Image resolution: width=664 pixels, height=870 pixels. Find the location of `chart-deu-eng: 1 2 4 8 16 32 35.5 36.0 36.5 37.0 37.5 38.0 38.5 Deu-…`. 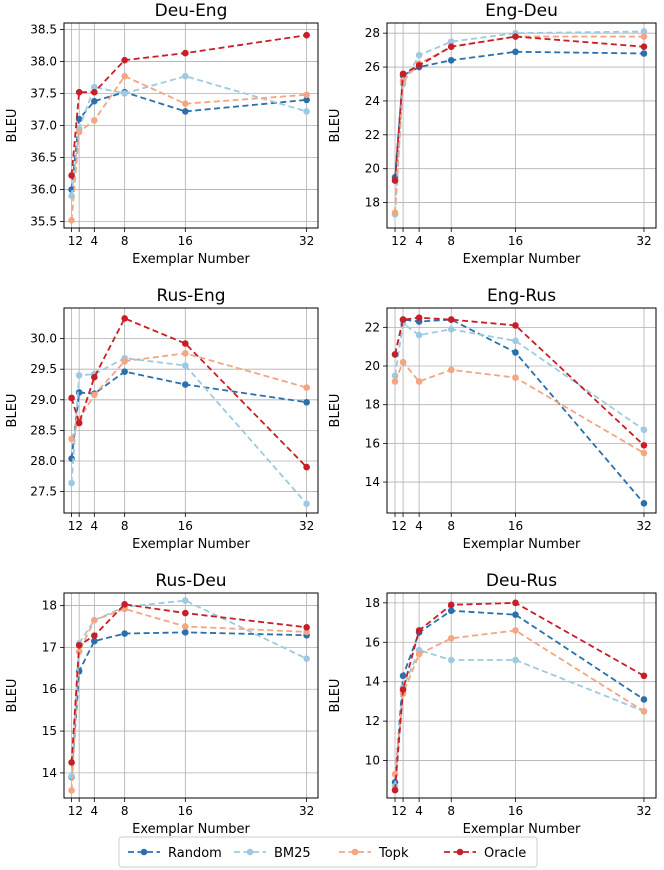

chart-deu-eng: 1 2 4 8 16 32 35.5 36.0 36.5 37.0 37.5 38.0 38.5 Deu-… is located at coordinates (162, 134).